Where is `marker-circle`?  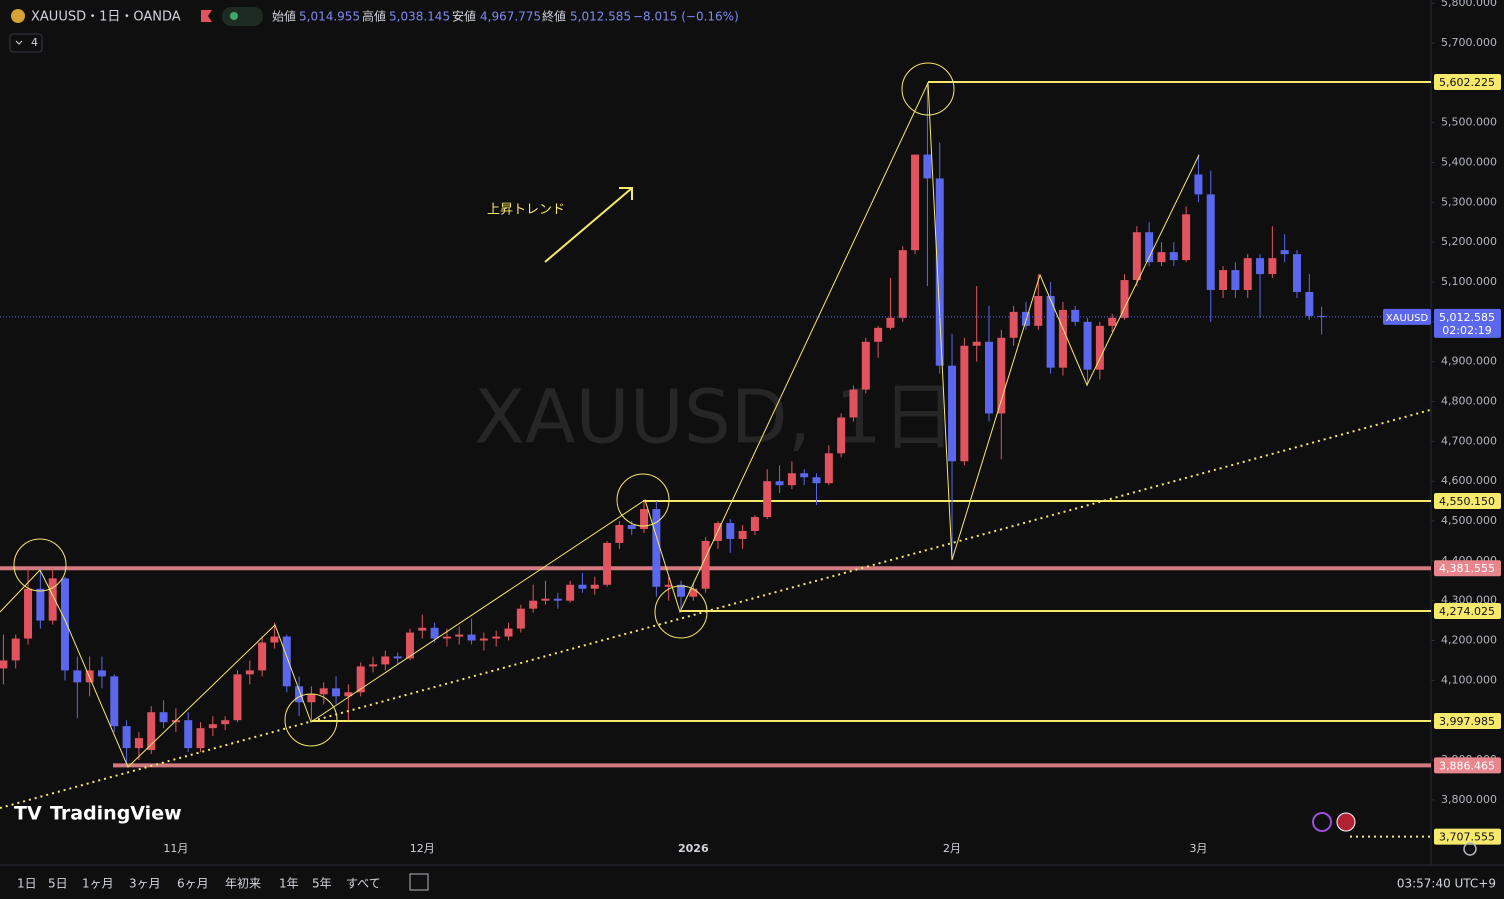 marker-circle is located at coordinates (681, 612).